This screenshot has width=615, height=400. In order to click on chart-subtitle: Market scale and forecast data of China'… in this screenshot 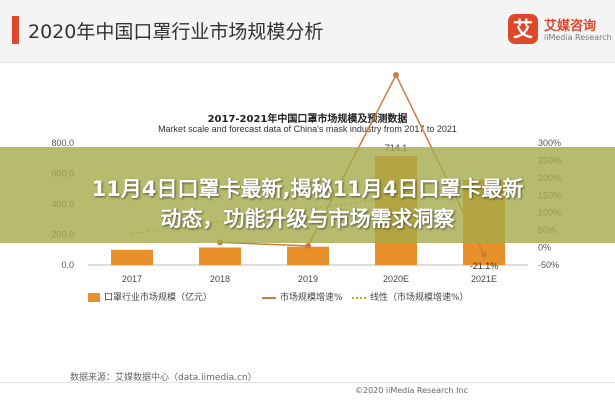, I will do `click(307, 129)`.